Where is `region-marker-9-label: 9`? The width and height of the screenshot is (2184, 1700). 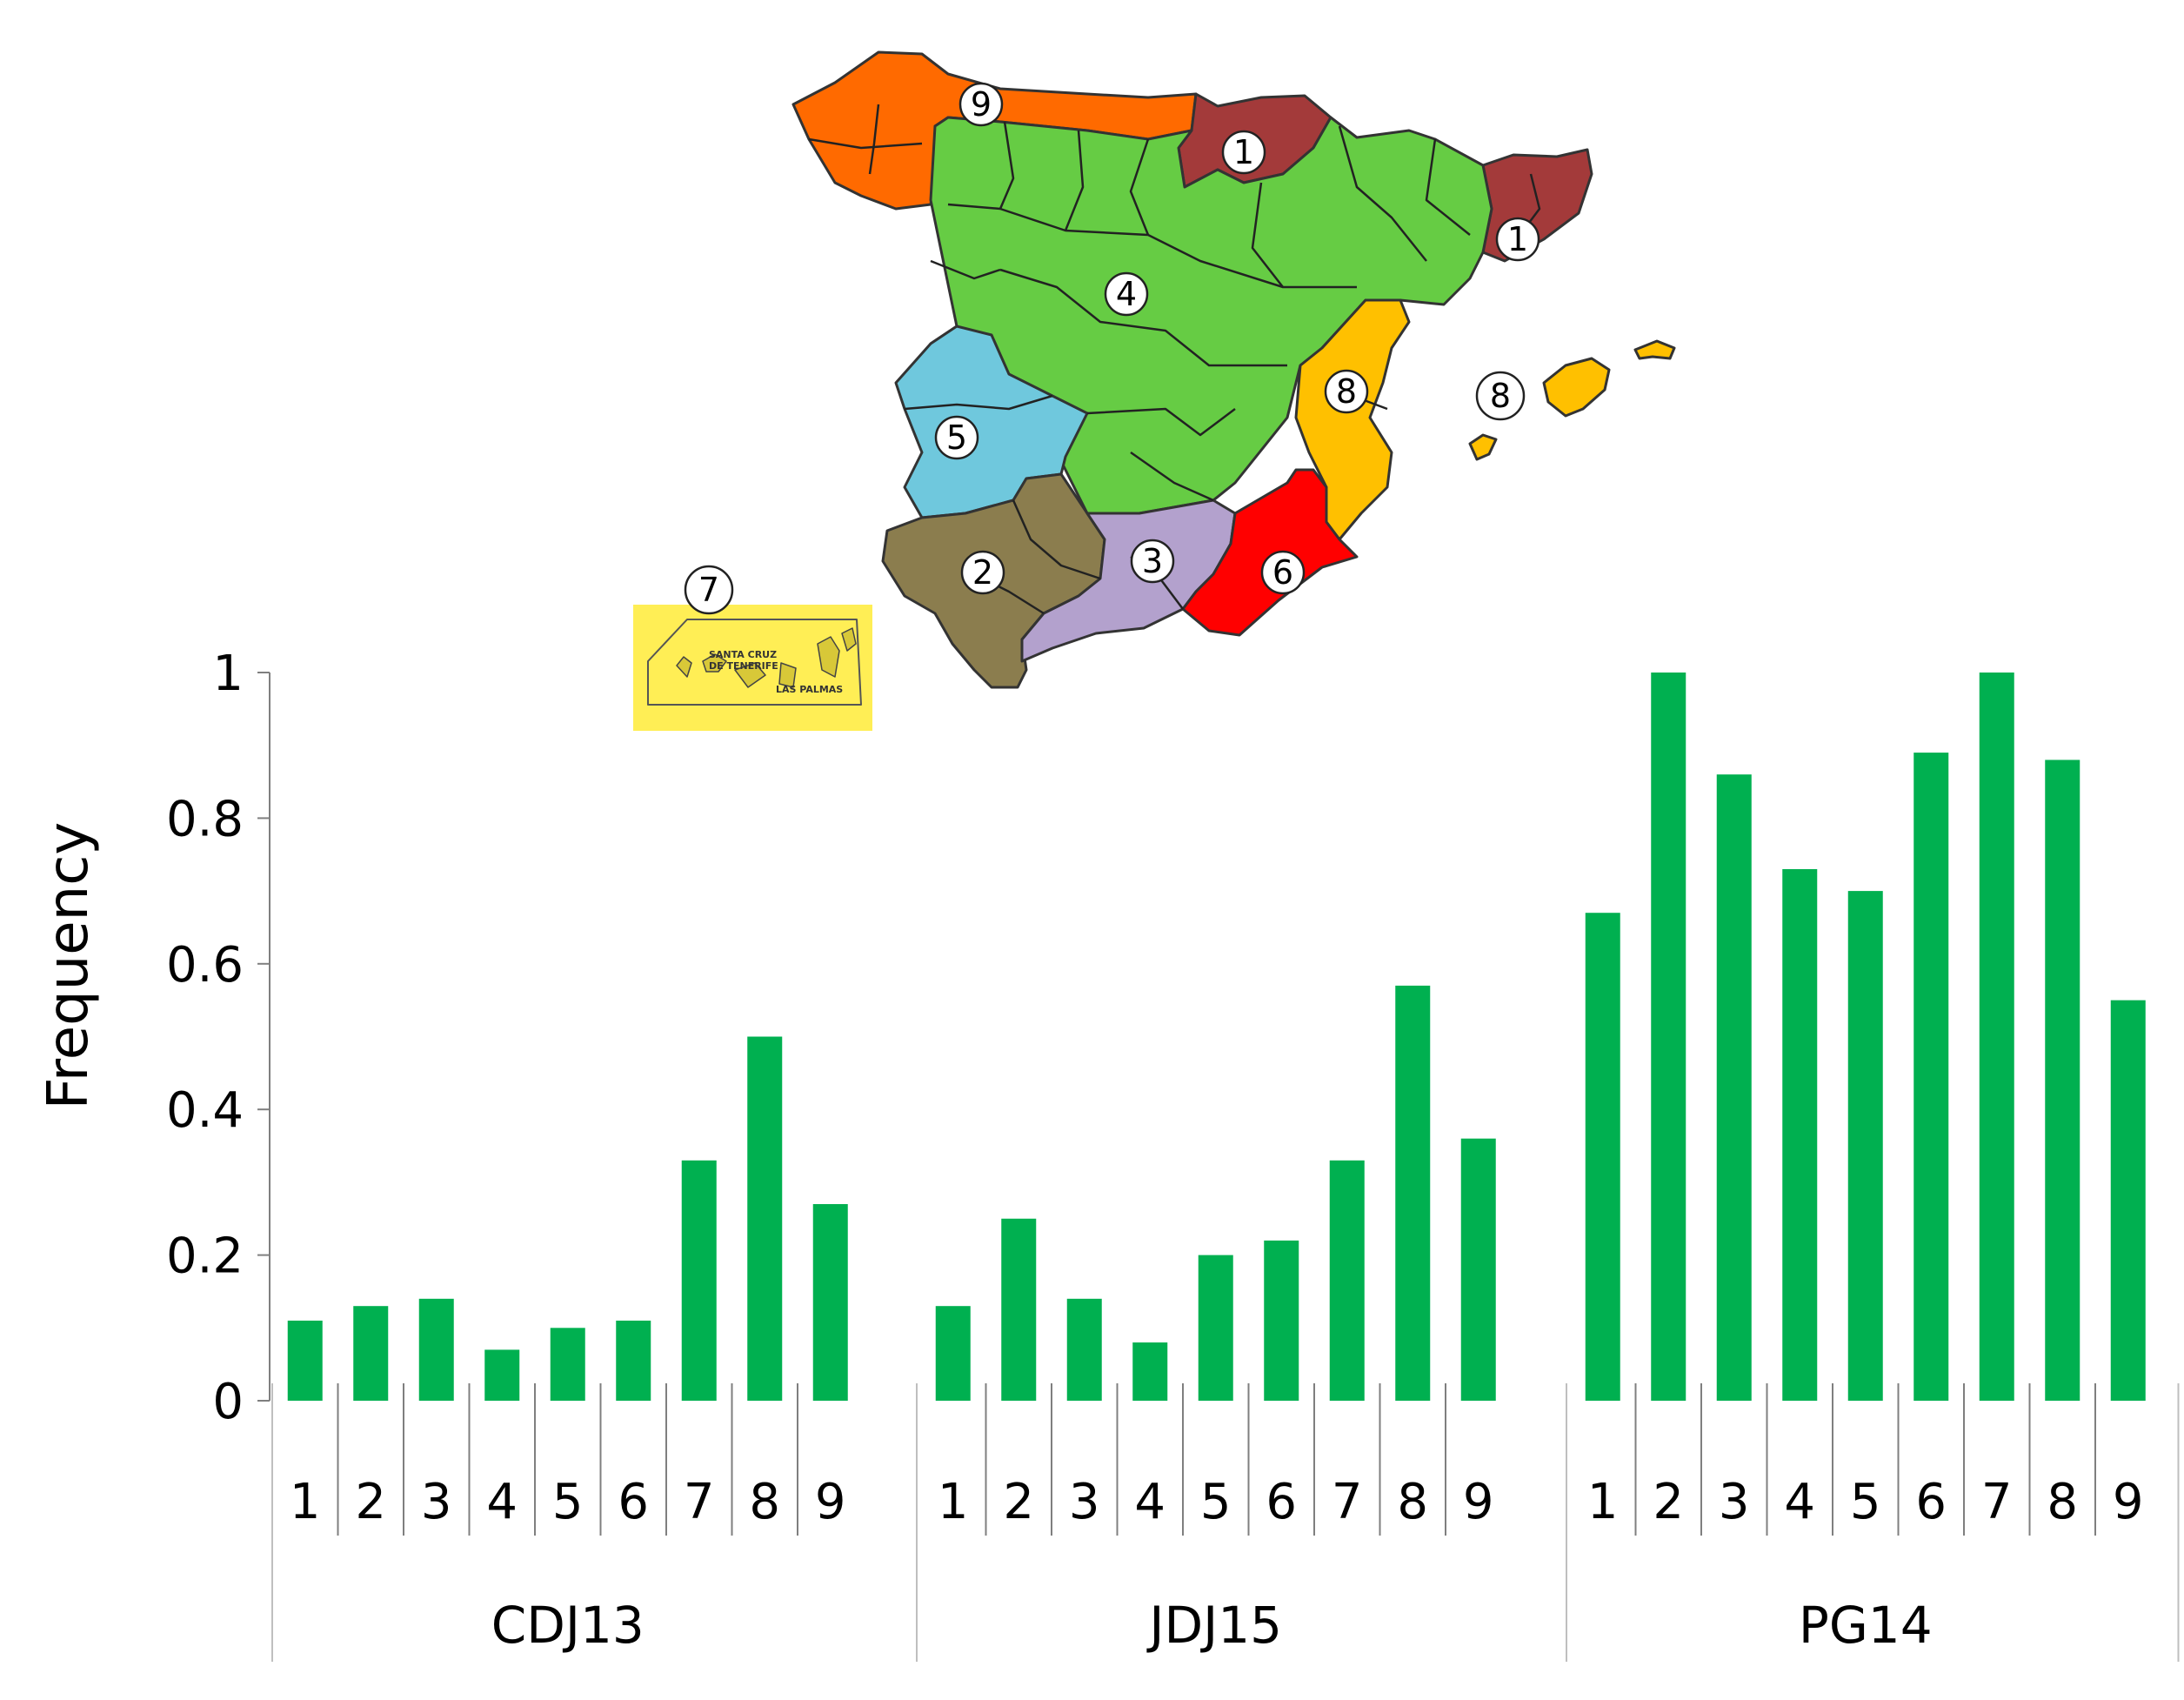
region-marker-9-label: 9 is located at coordinates (981, 104).